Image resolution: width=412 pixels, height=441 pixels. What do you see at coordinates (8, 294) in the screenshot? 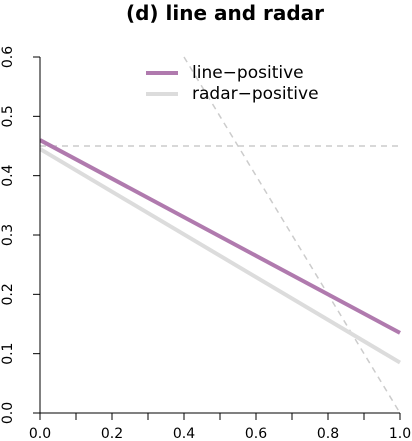
I see `y-tick-label: 0.2` at bounding box center [8, 294].